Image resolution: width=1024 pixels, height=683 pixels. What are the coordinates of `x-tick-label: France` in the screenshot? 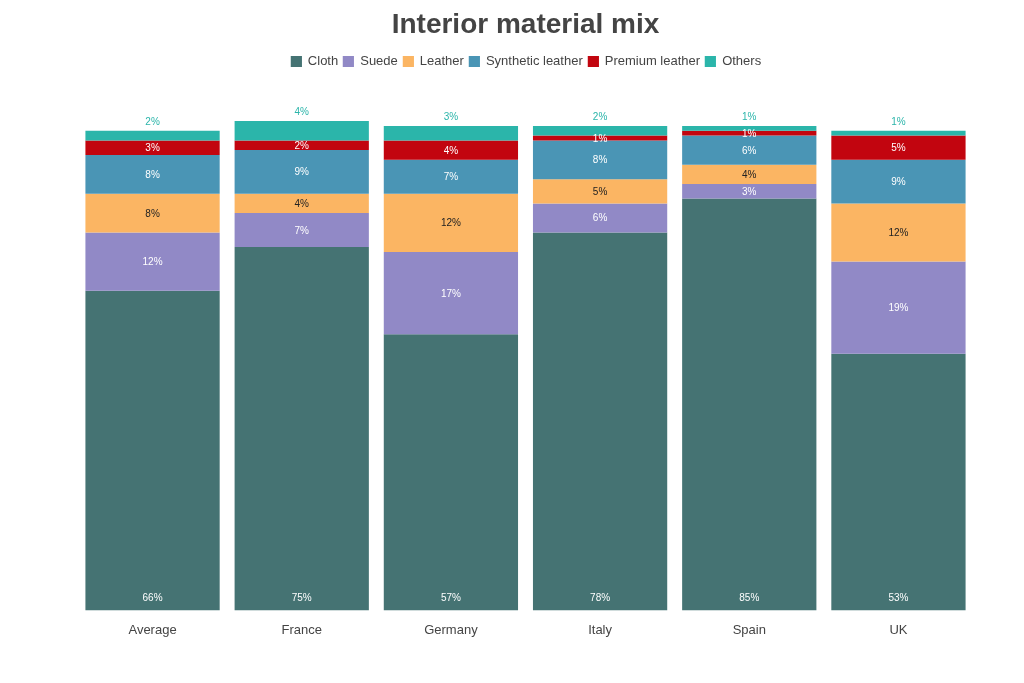 It's located at (301, 629).